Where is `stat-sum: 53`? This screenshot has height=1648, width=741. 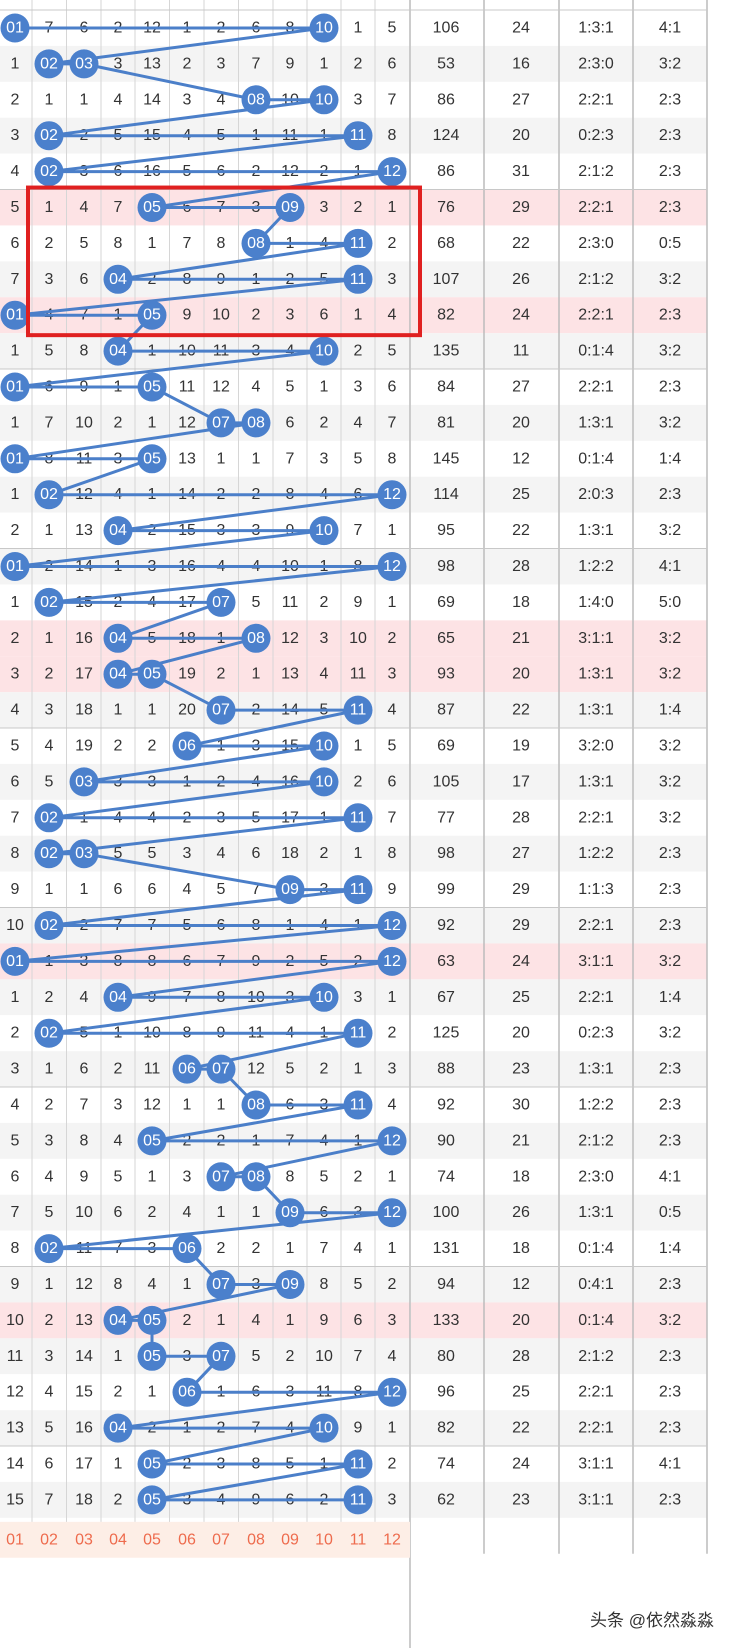 stat-sum: 53 is located at coordinates (446, 63).